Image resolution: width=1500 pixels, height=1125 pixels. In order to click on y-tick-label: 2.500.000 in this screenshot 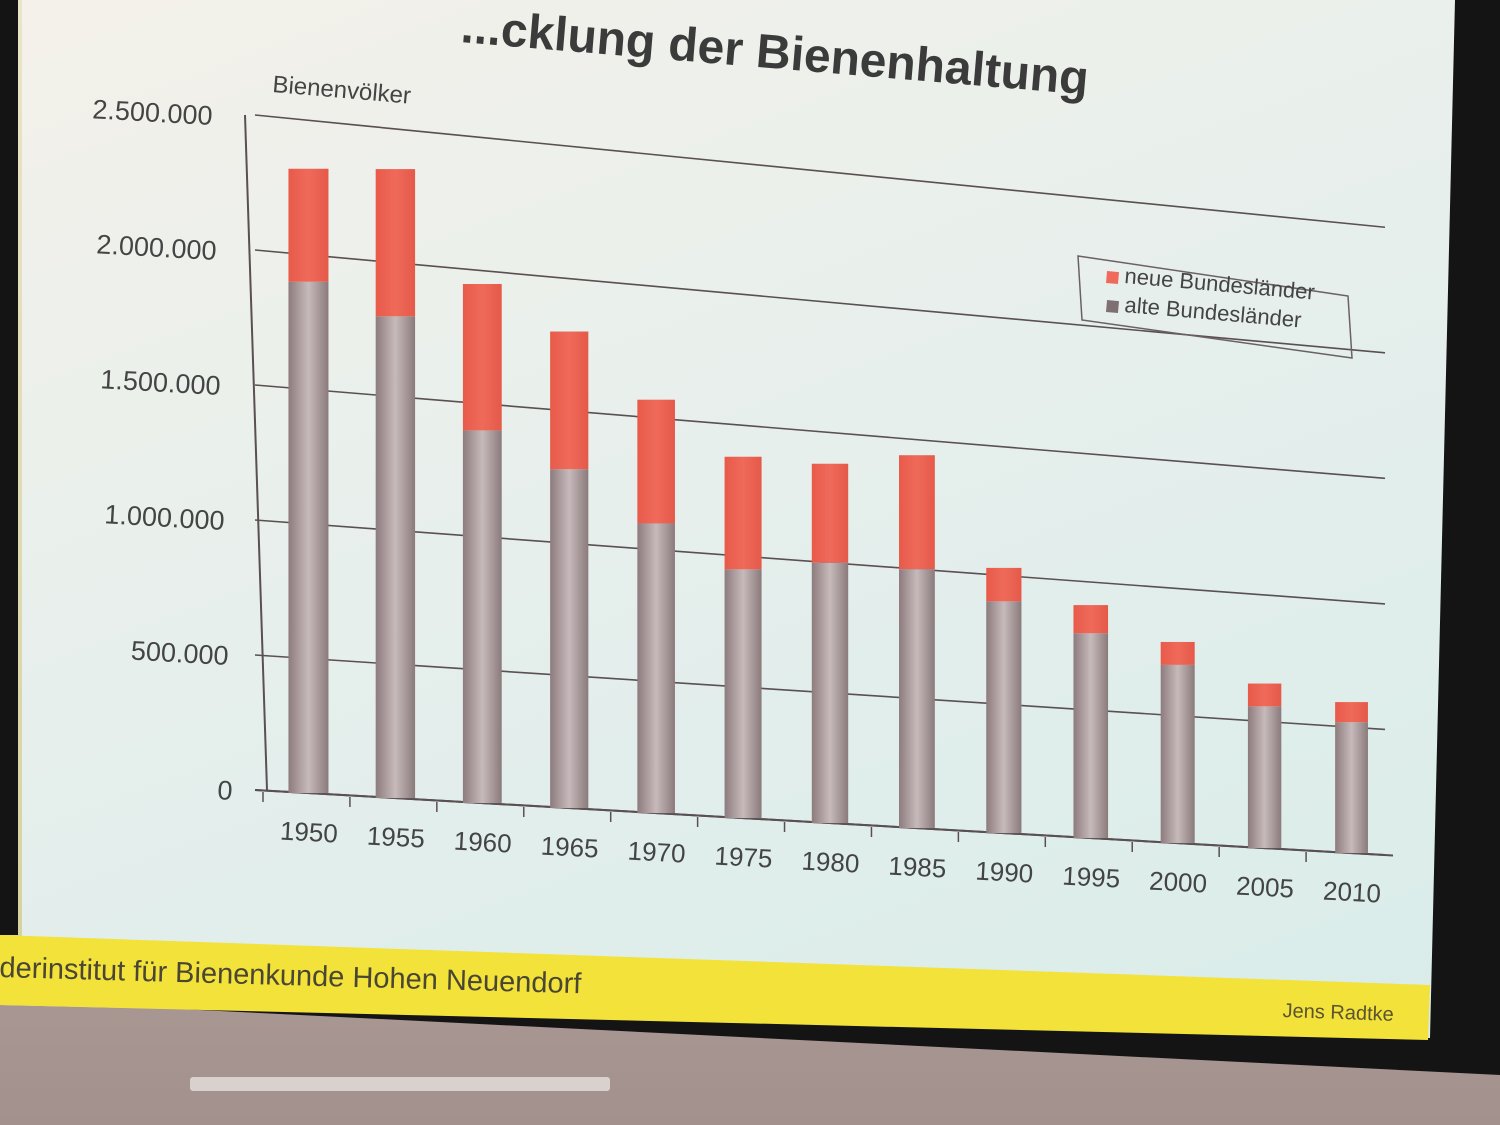, I will do `click(153, 112)`.